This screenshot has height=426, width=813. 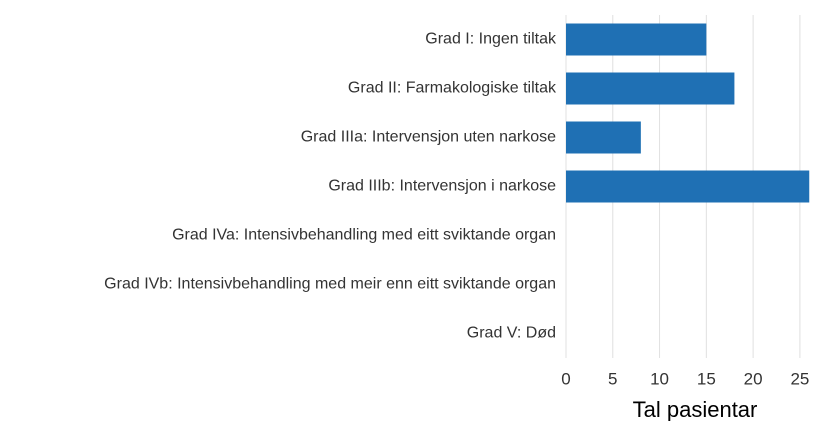 What do you see at coordinates (612, 378) in the screenshot?
I see `x-tick-label: 5` at bounding box center [612, 378].